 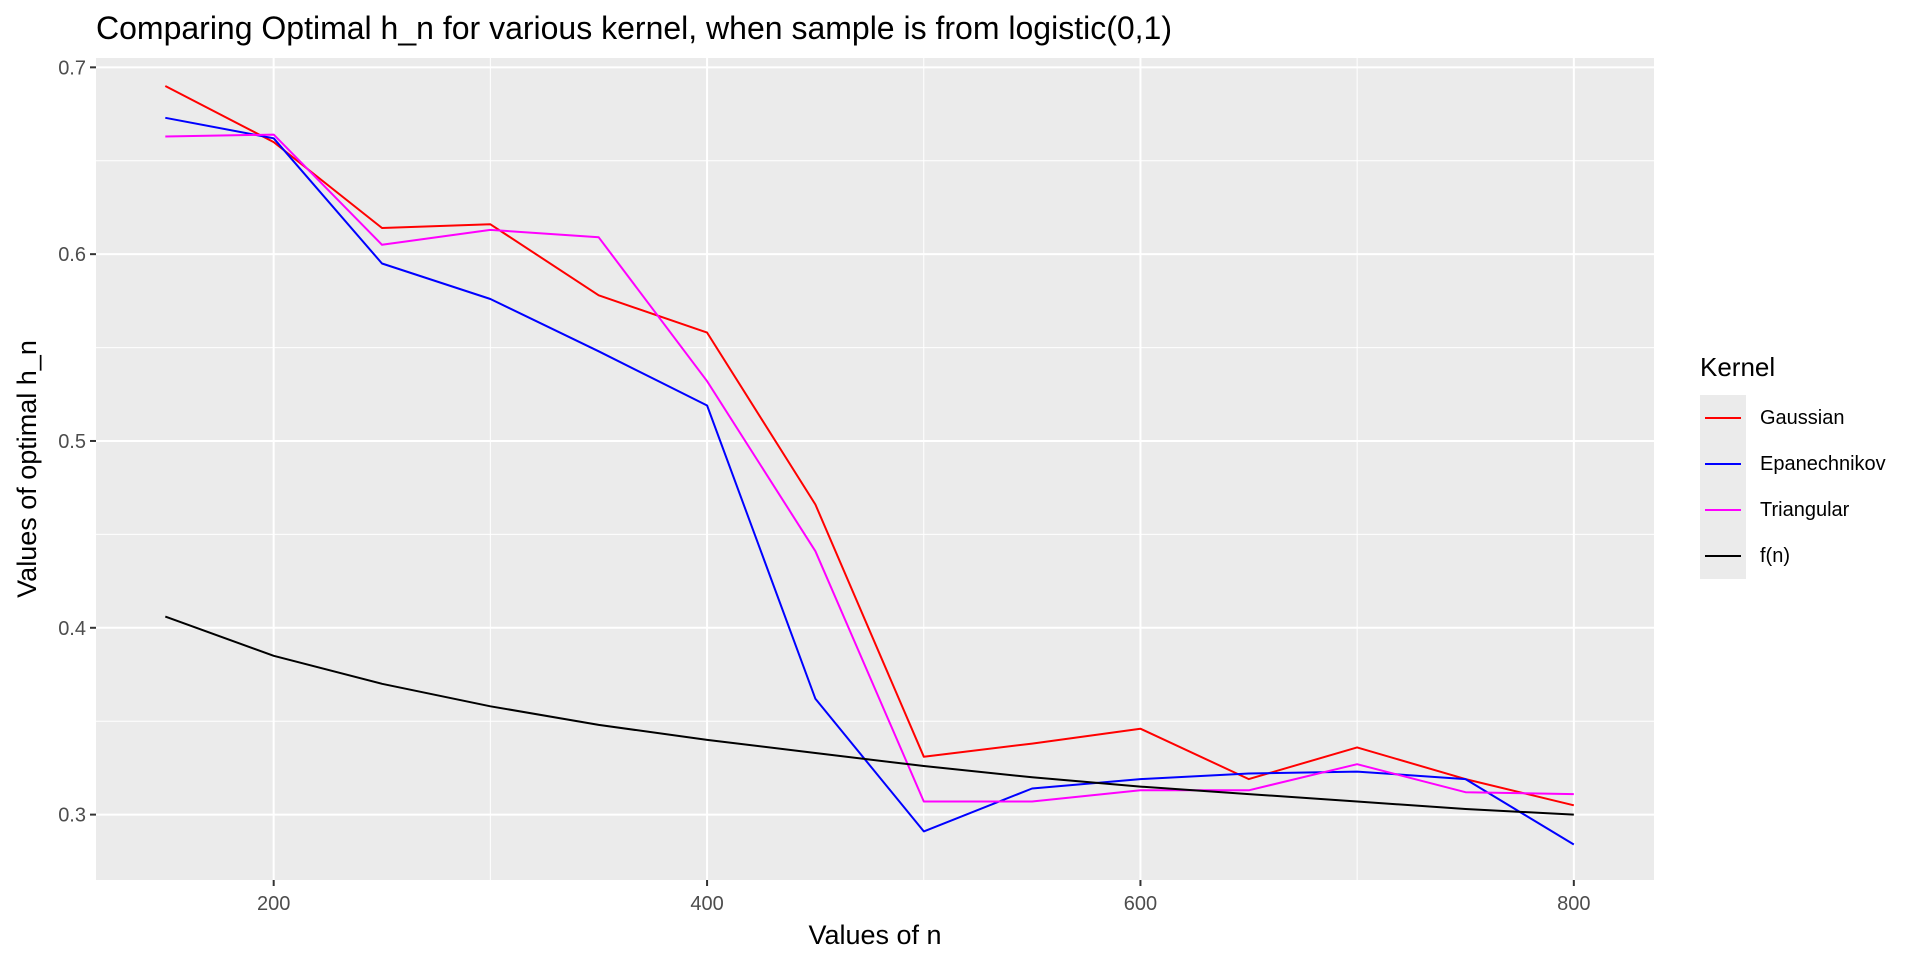 I want to click on y-tick-label: 0.3, so click(x=72, y=816).